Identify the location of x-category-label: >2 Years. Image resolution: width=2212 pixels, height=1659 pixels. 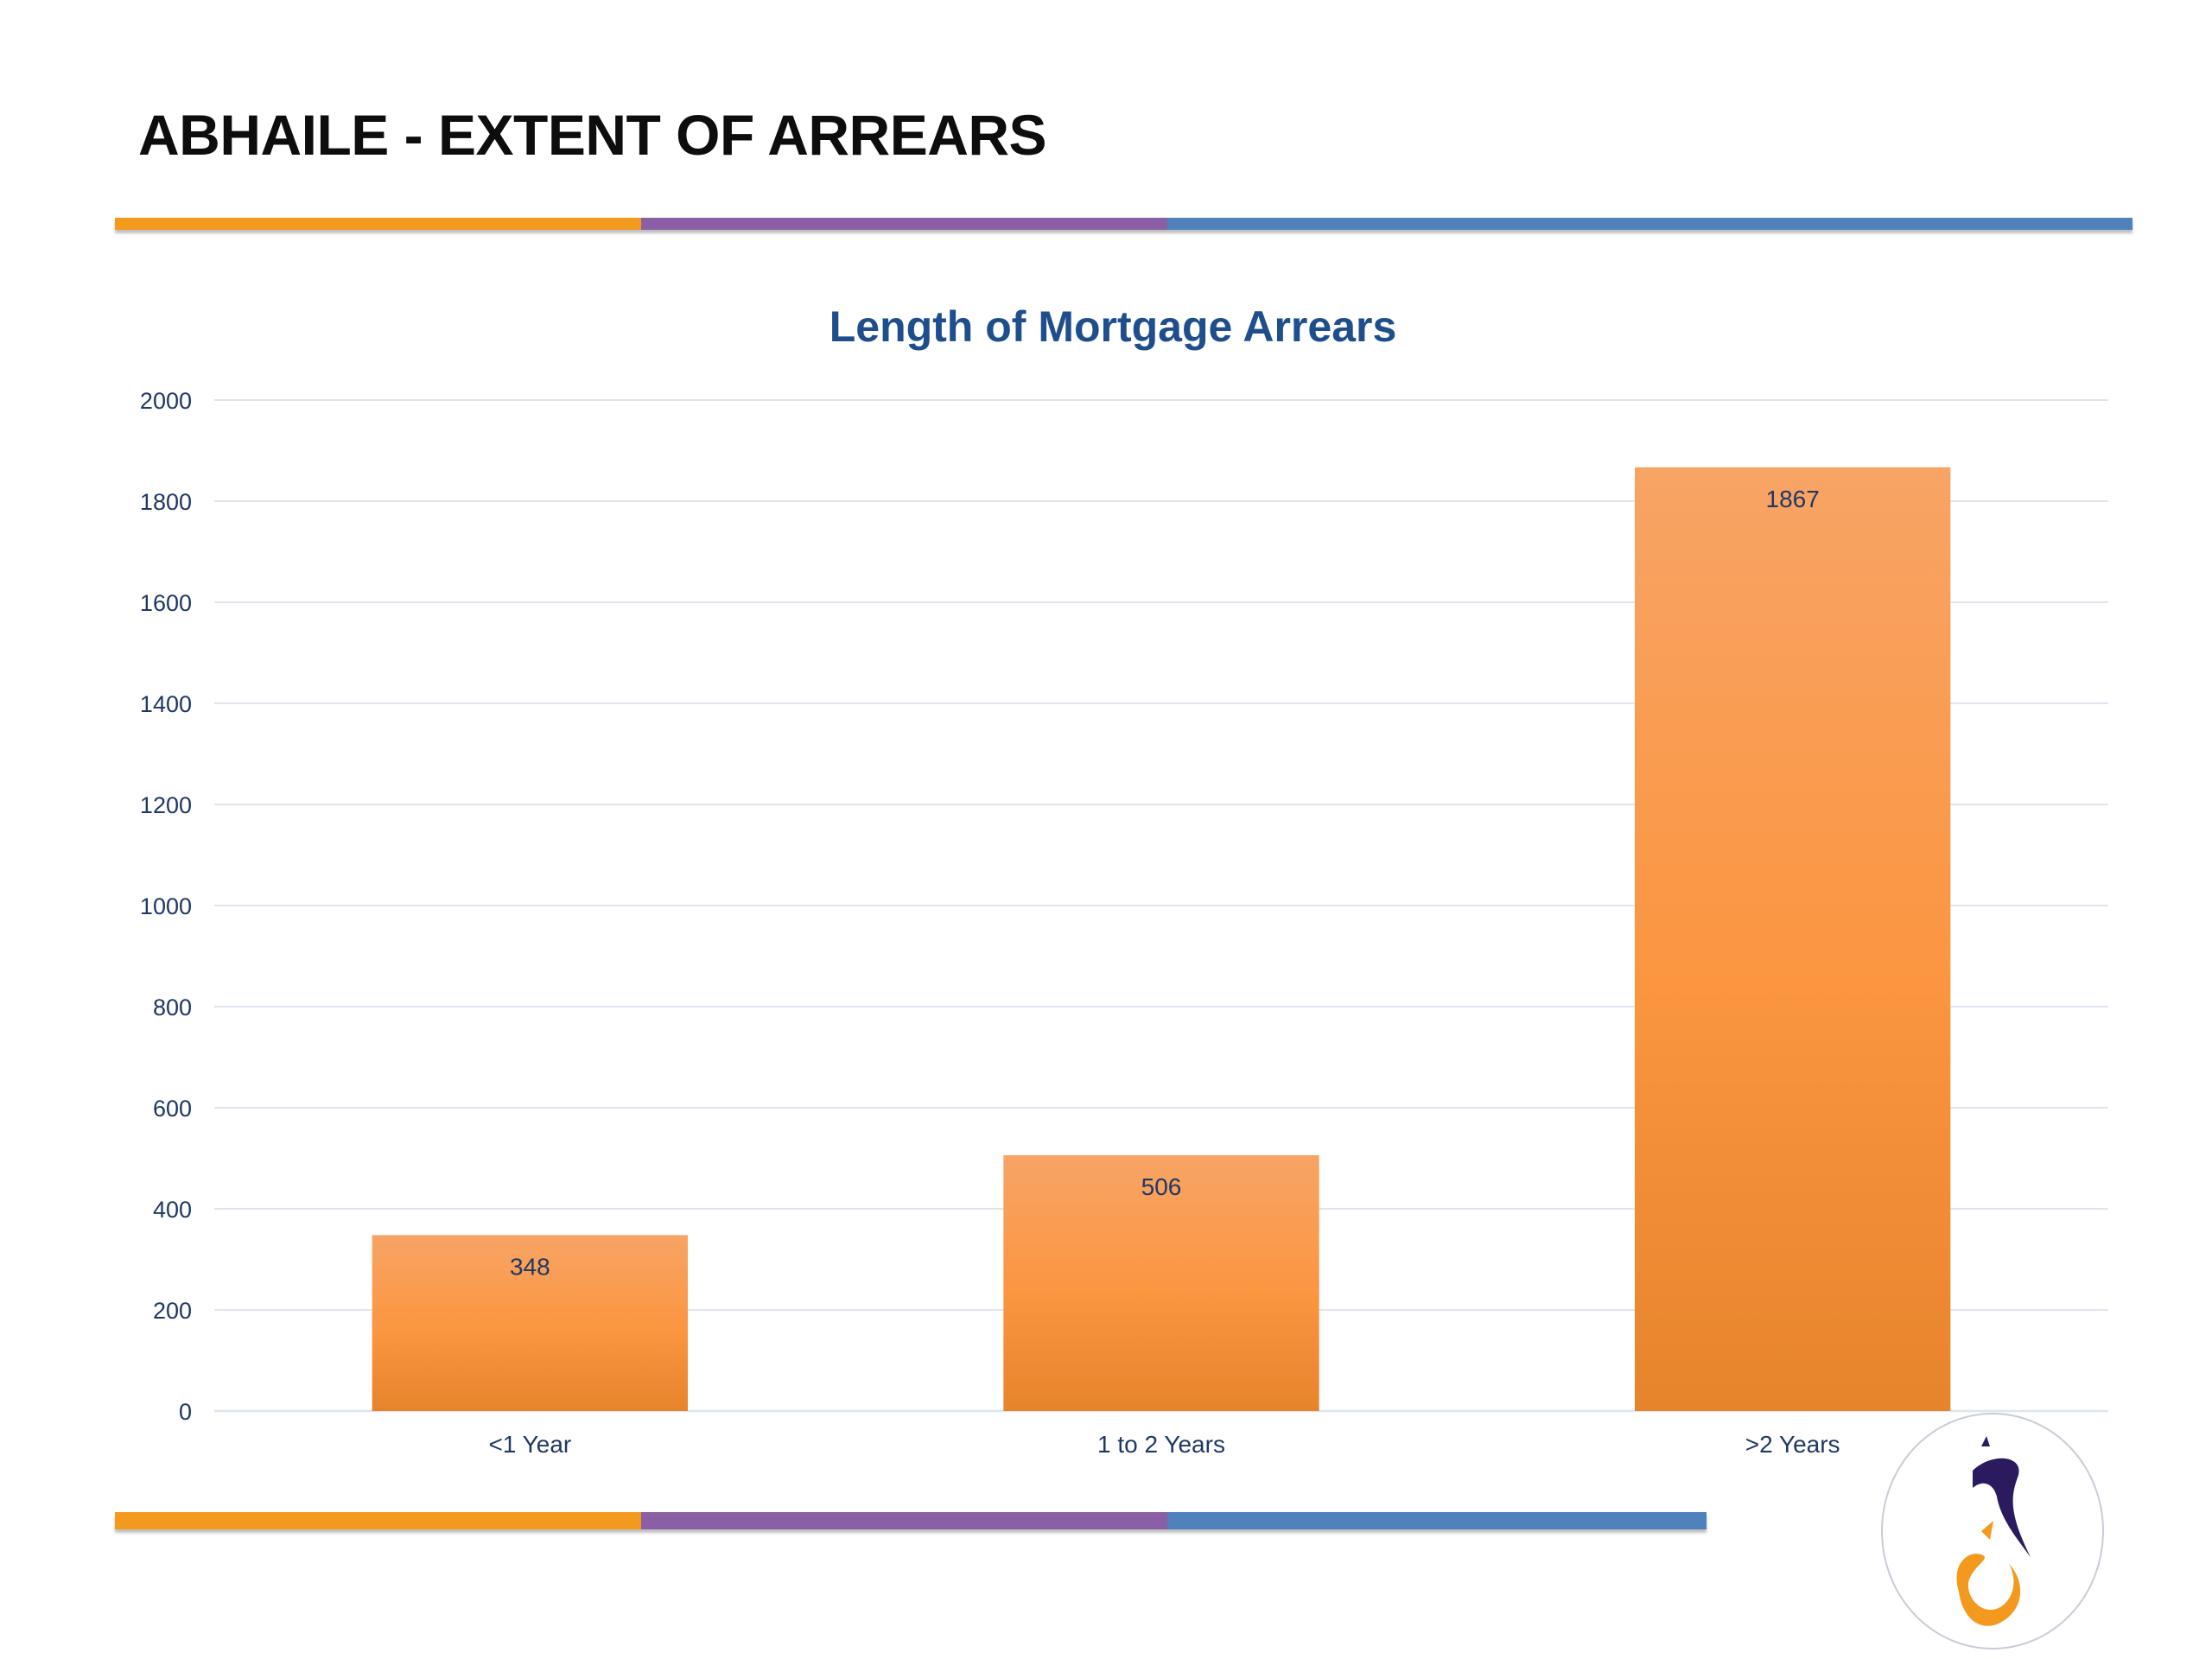
(1792, 1444).